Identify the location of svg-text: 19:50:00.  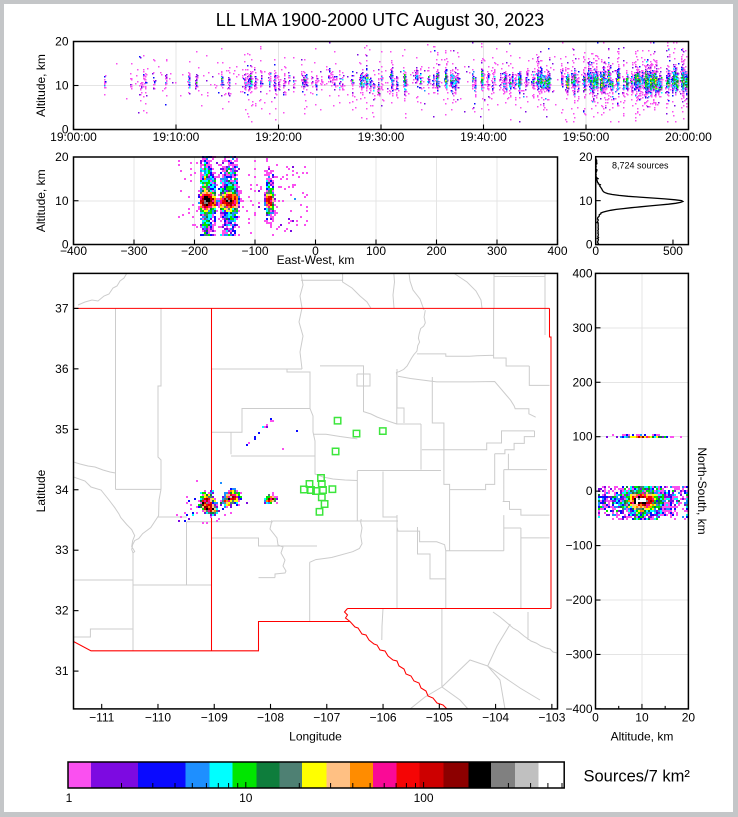
(586, 137).